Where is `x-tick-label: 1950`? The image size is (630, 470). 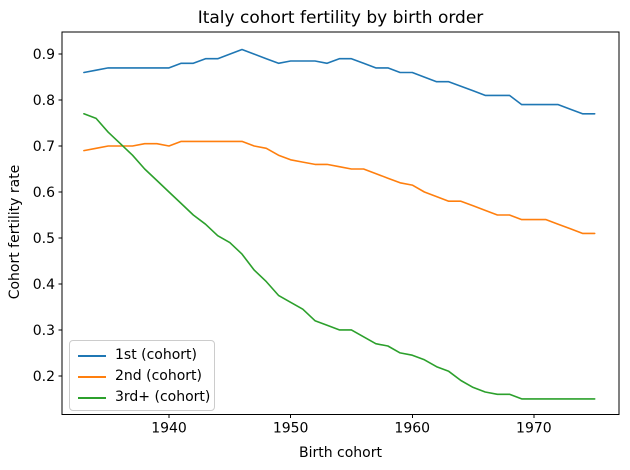
x-tick-label: 1950 is located at coordinates (291, 429).